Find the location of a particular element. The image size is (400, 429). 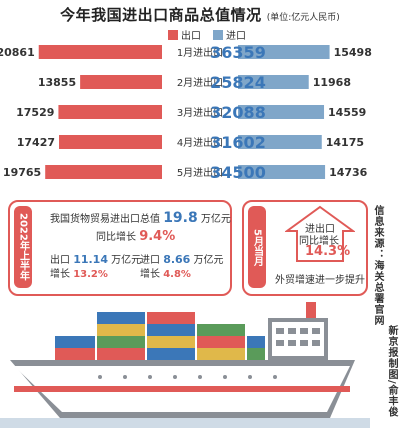

may-line1: 进出口 is located at coordinates (320, 229).